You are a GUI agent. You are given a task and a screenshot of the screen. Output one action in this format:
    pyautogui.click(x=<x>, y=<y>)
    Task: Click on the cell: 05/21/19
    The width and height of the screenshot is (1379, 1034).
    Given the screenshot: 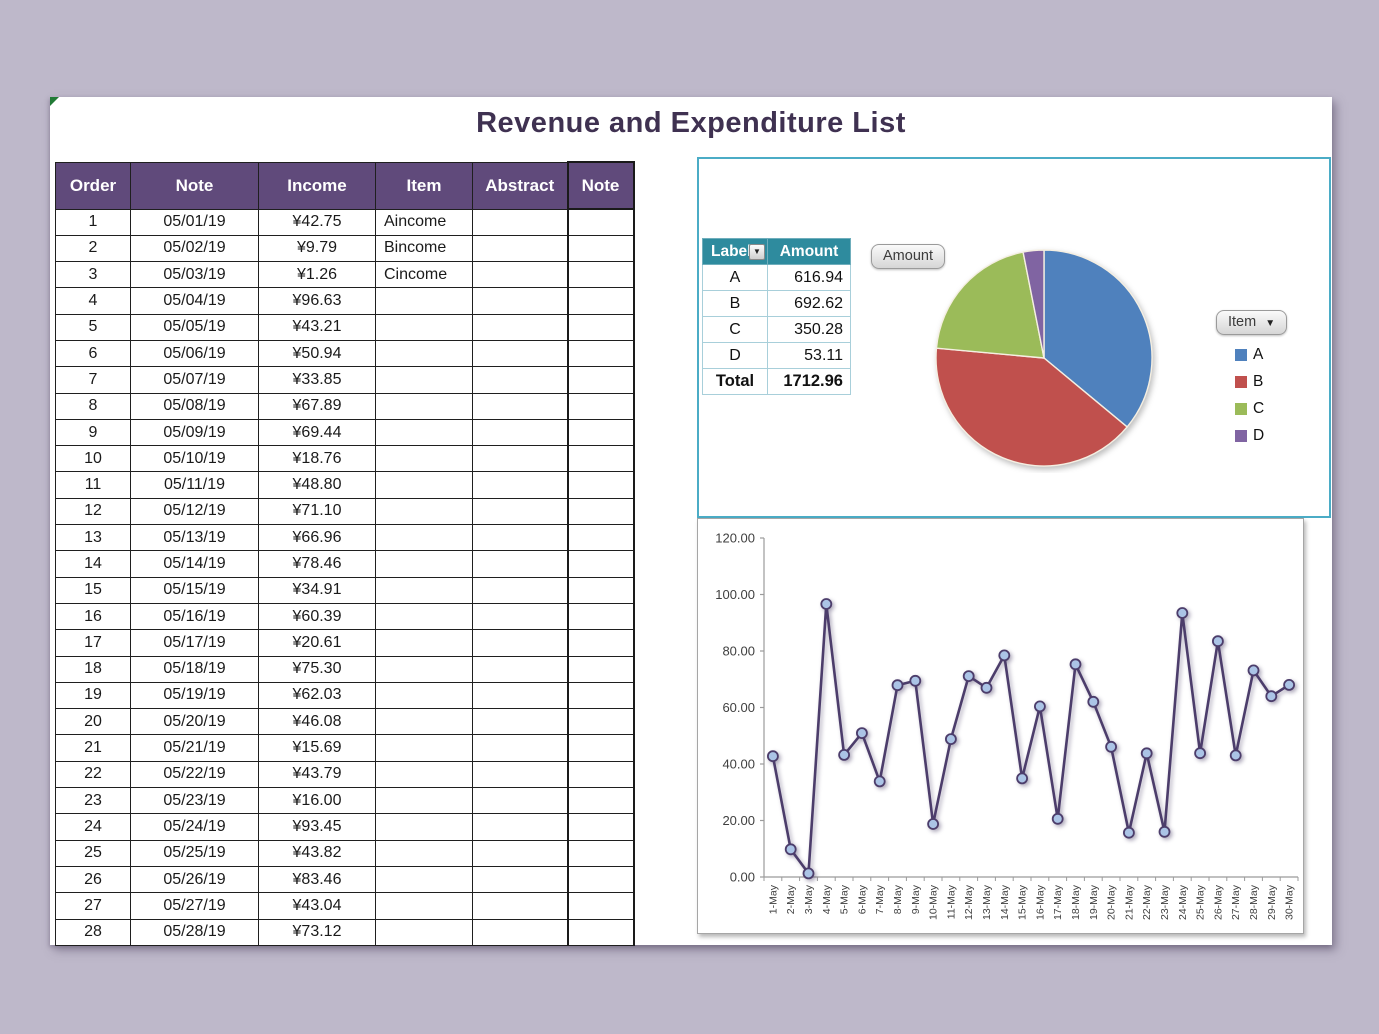 What is the action you would take?
    pyautogui.click(x=194, y=748)
    